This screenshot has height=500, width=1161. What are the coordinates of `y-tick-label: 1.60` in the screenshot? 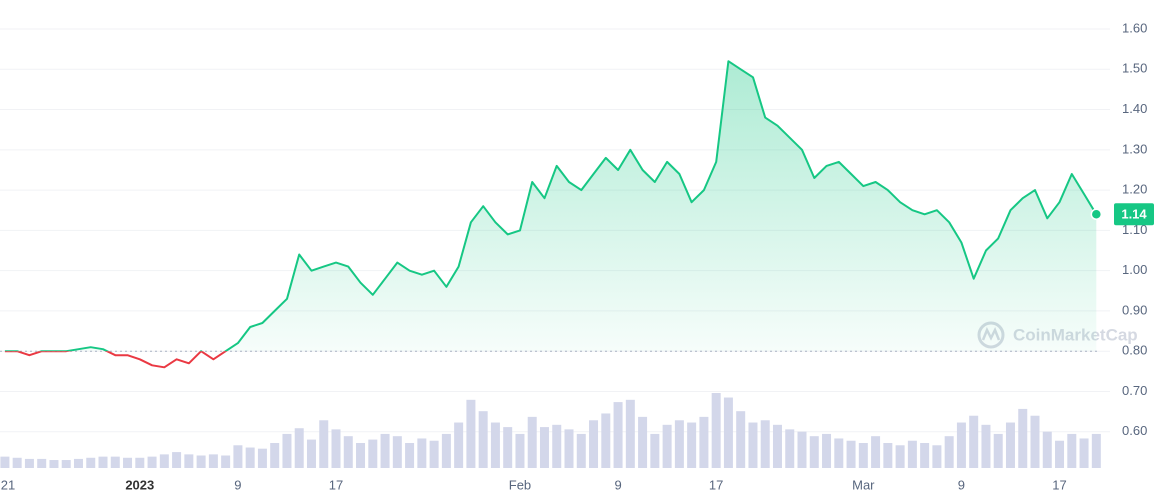 It's located at (1134, 27).